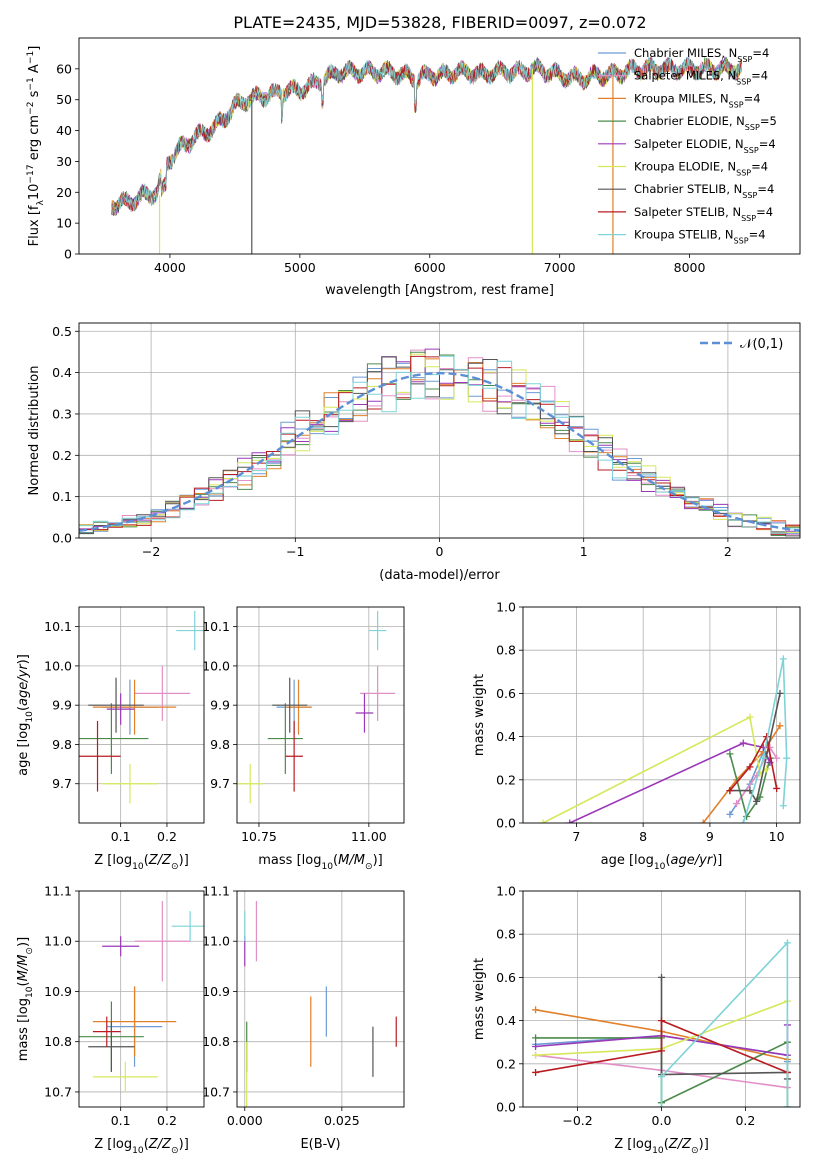 The height and width of the screenshot is (1170, 819). I want to click on y-tick-label: 9.7, so click(62, 783).